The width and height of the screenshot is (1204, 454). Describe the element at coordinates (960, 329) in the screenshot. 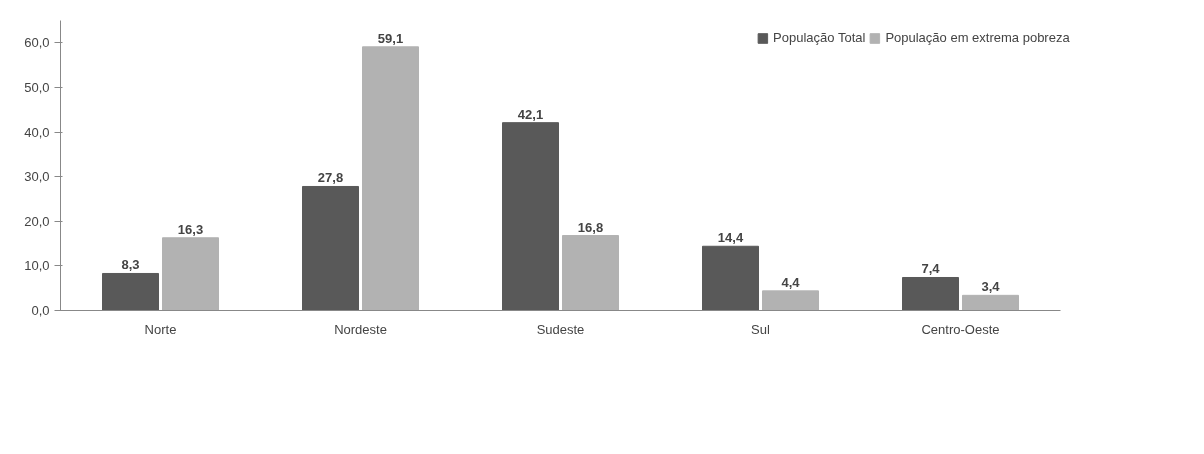

I see `x-tick-label: Centro-Oeste` at that location.